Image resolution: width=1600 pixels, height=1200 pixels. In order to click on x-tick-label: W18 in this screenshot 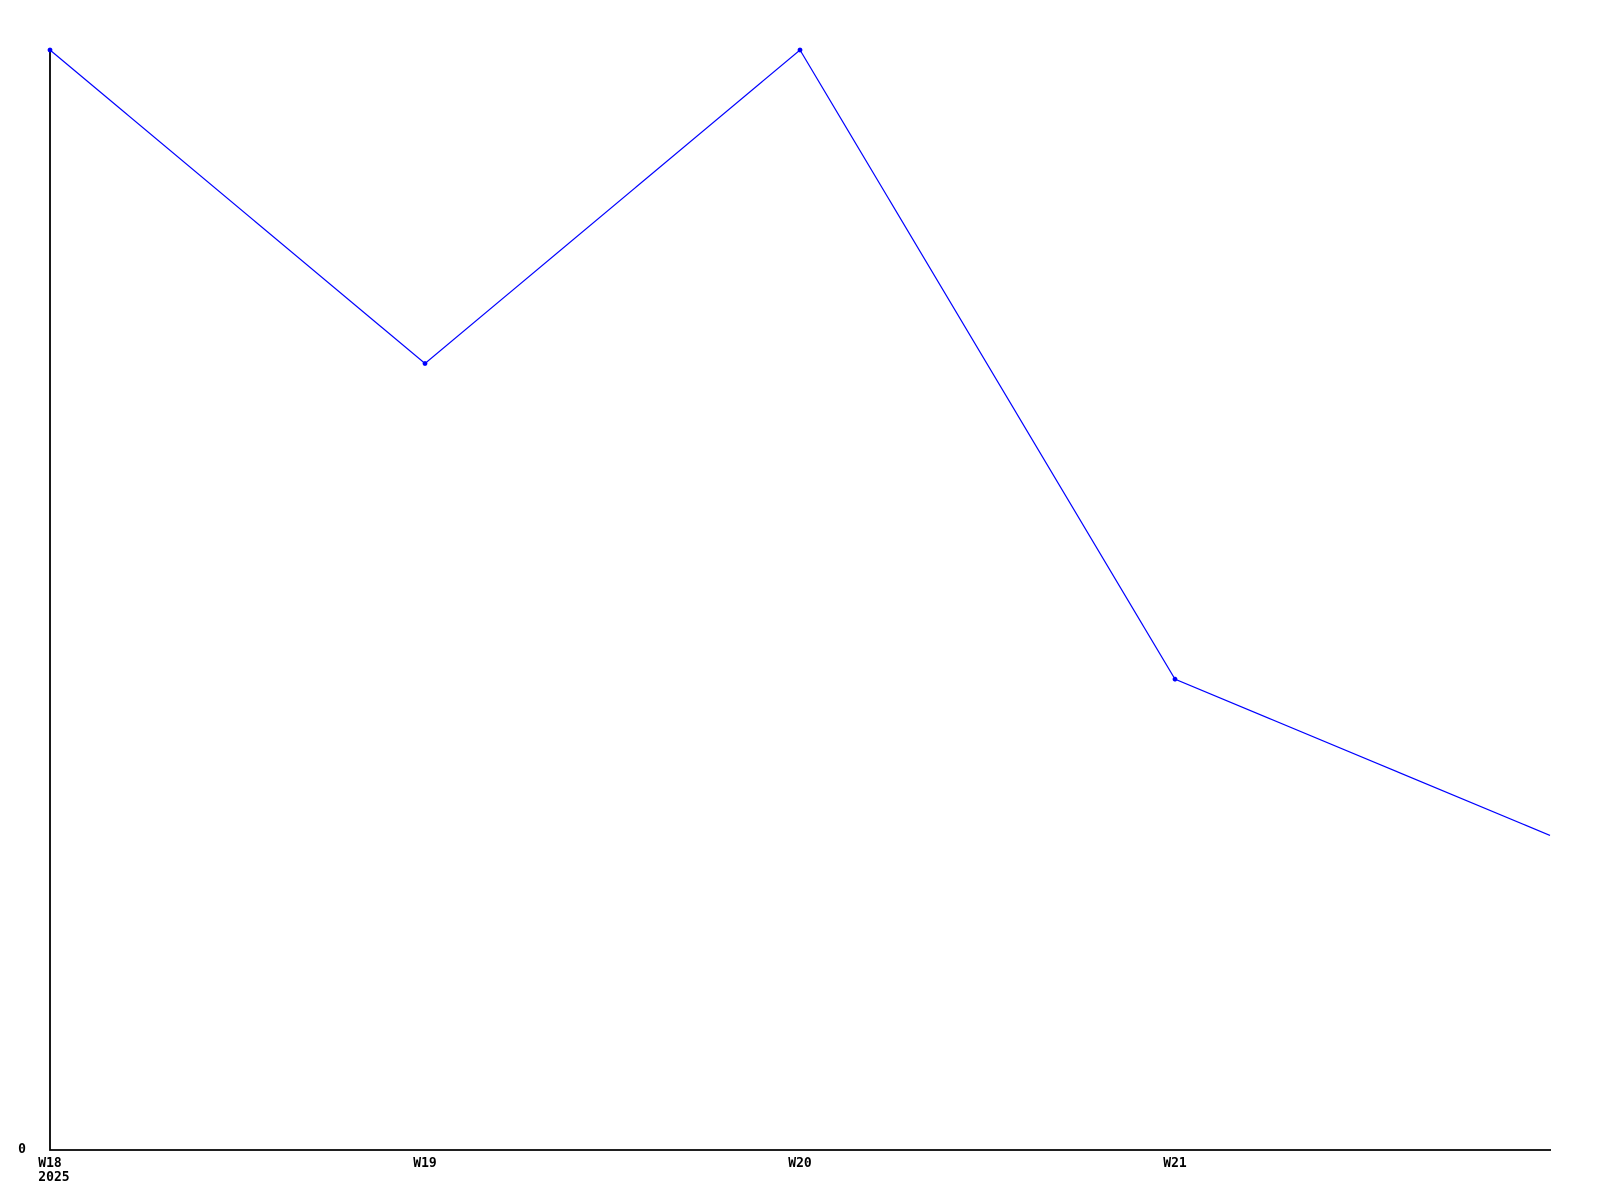, I will do `click(50, 1163)`.